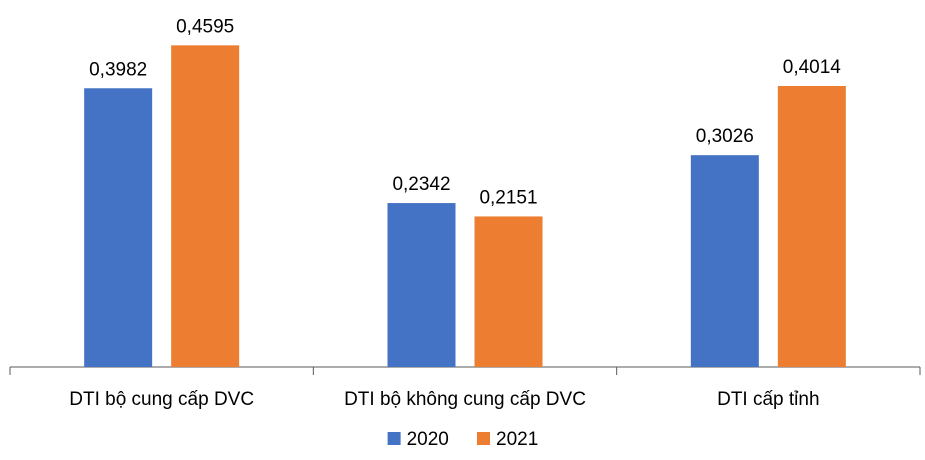 The height and width of the screenshot is (460, 925). What do you see at coordinates (205, 26) in the screenshot?
I see `data-label: 0,4595` at bounding box center [205, 26].